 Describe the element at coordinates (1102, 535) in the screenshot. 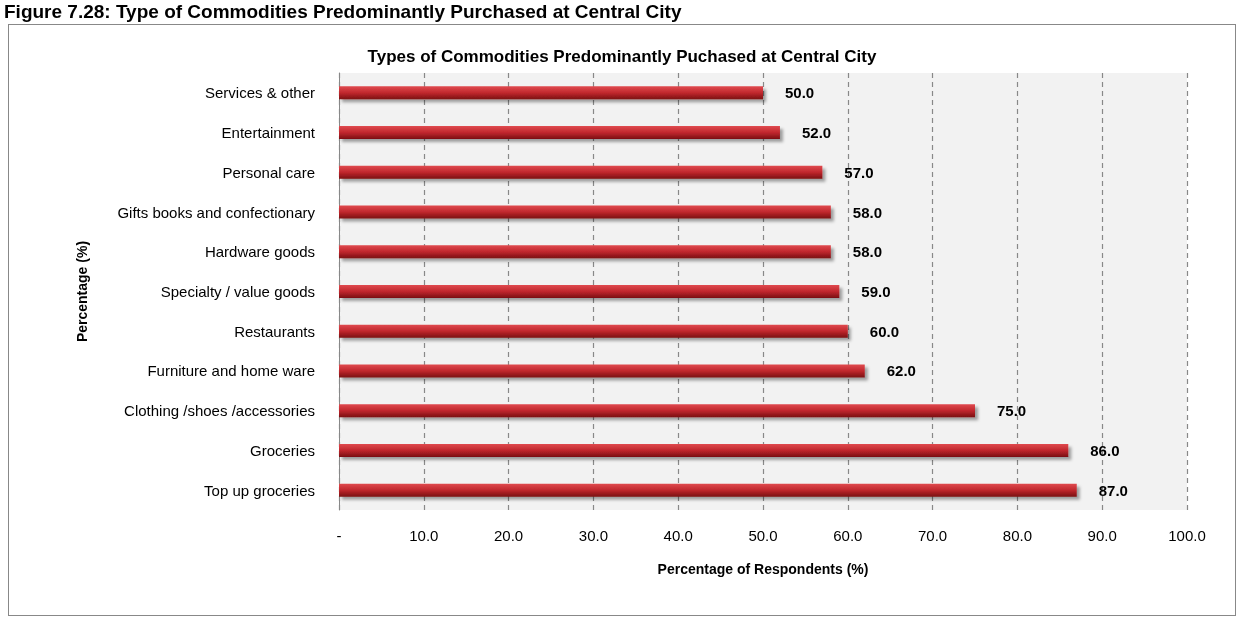

I see `x-tick-label: 90.0` at that location.